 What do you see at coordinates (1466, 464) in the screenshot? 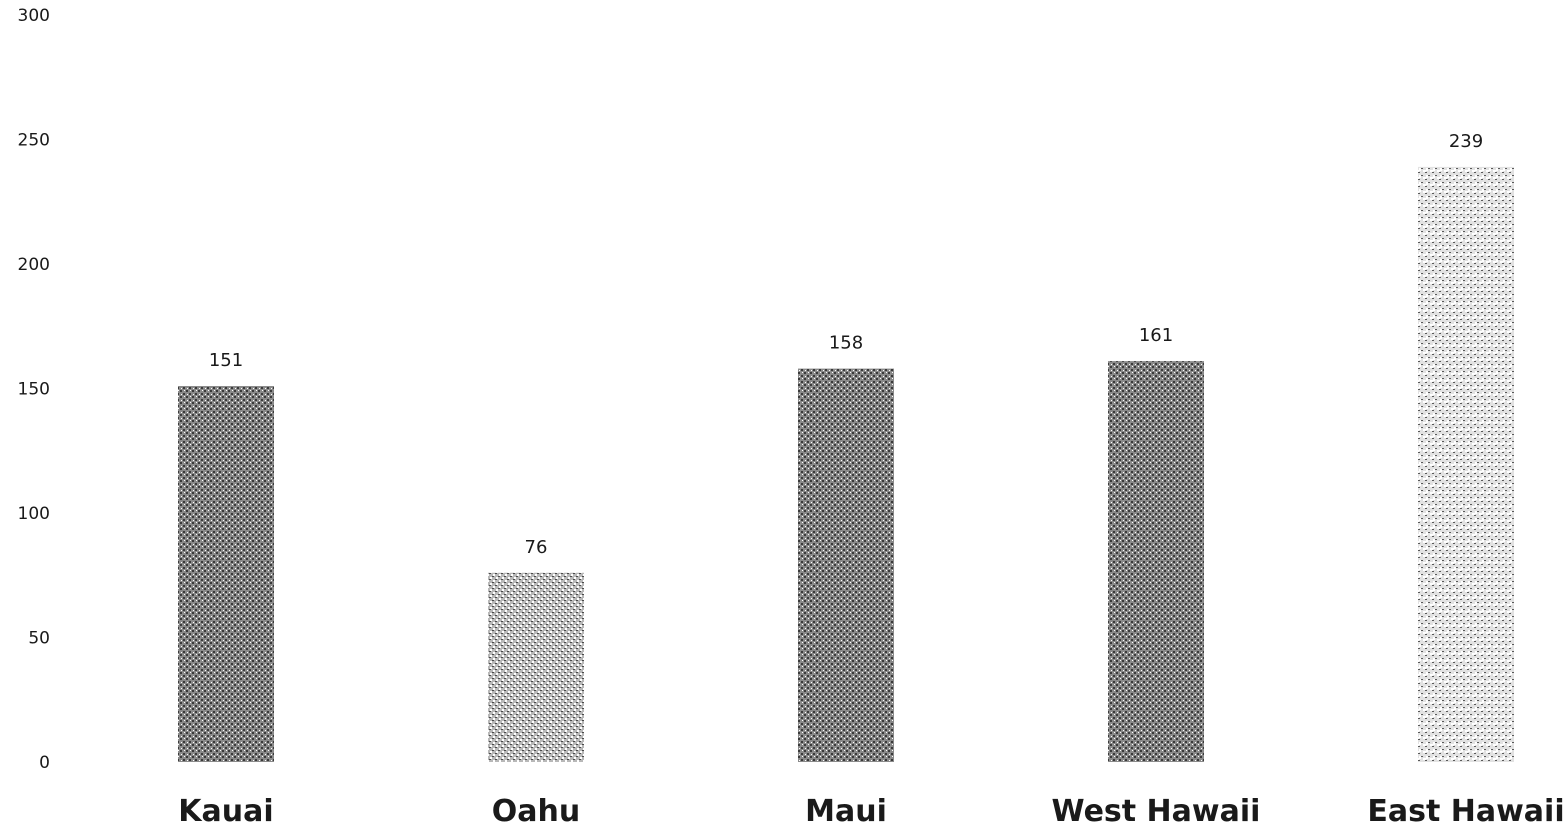
I see `bar-east-hawaii` at bounding box center [1466, 464].